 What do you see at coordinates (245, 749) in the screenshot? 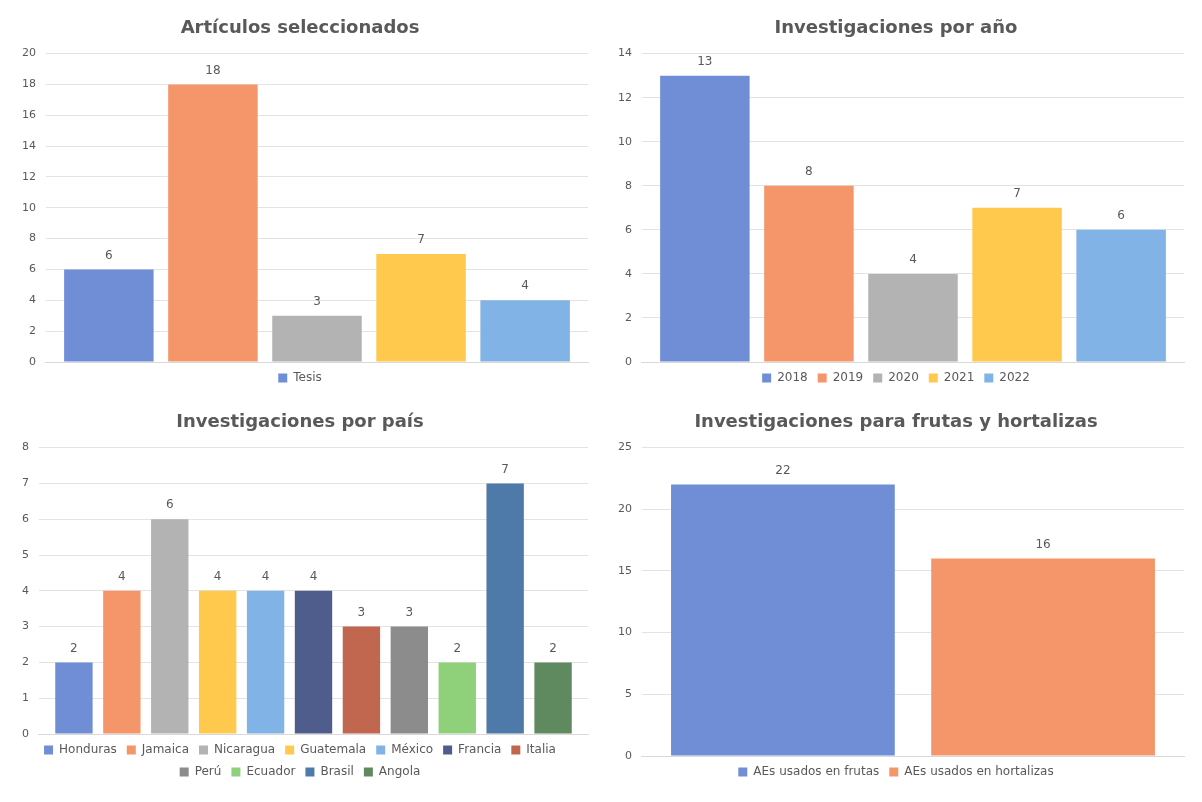
I see `legend-label: Nicaragua` at bounding box center [245, 749].